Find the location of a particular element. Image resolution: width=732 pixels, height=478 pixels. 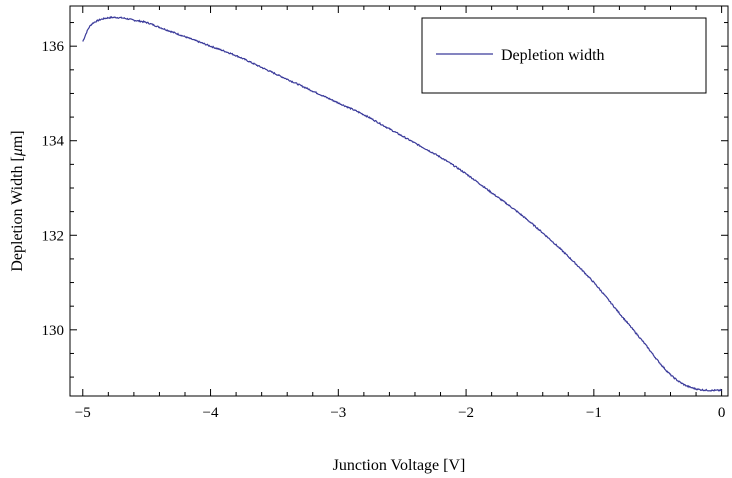

legend-box is located at coordinates (564, 55).